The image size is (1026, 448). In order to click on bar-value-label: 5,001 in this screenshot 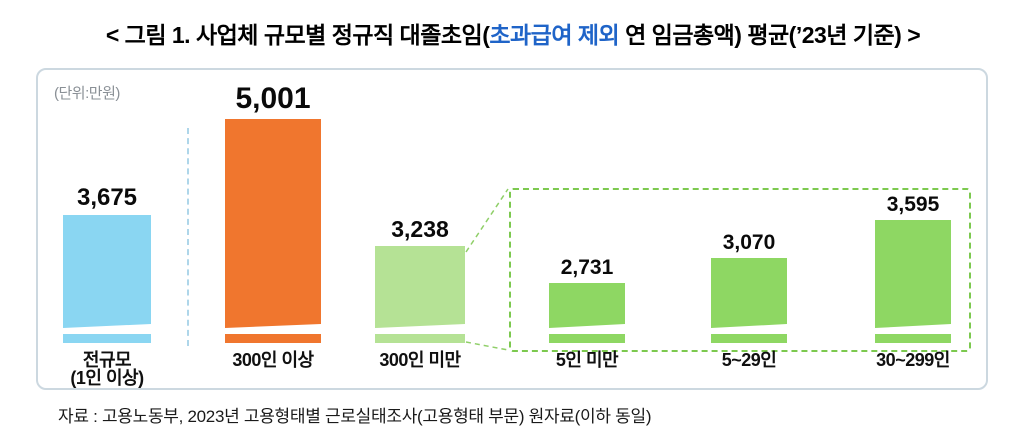, I will do `click(273, 98)`.